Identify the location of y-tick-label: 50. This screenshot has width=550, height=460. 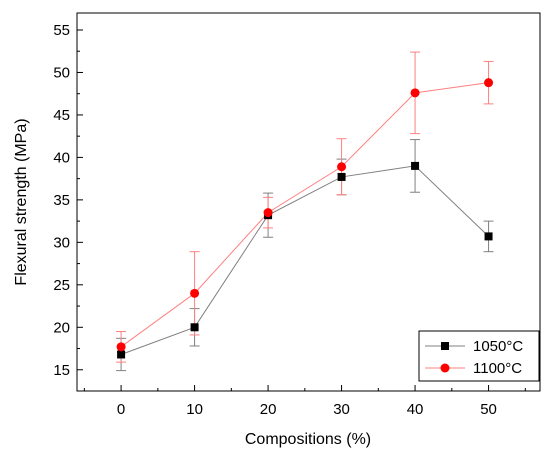
(61, 72).